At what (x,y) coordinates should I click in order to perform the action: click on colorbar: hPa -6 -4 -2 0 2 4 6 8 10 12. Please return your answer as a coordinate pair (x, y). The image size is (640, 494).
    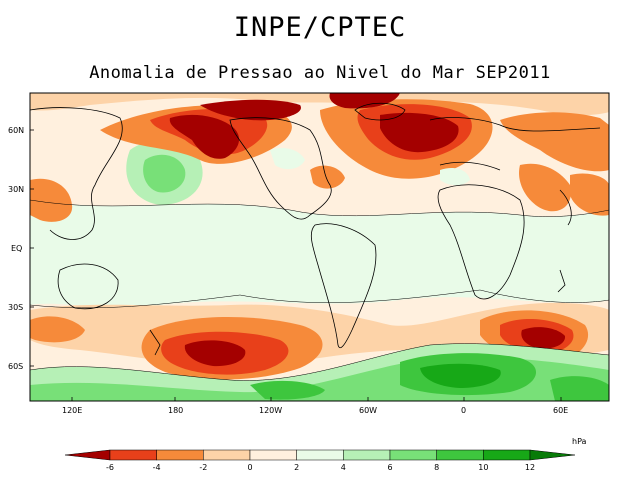
    Looking at the image, I should click on (325, 454).